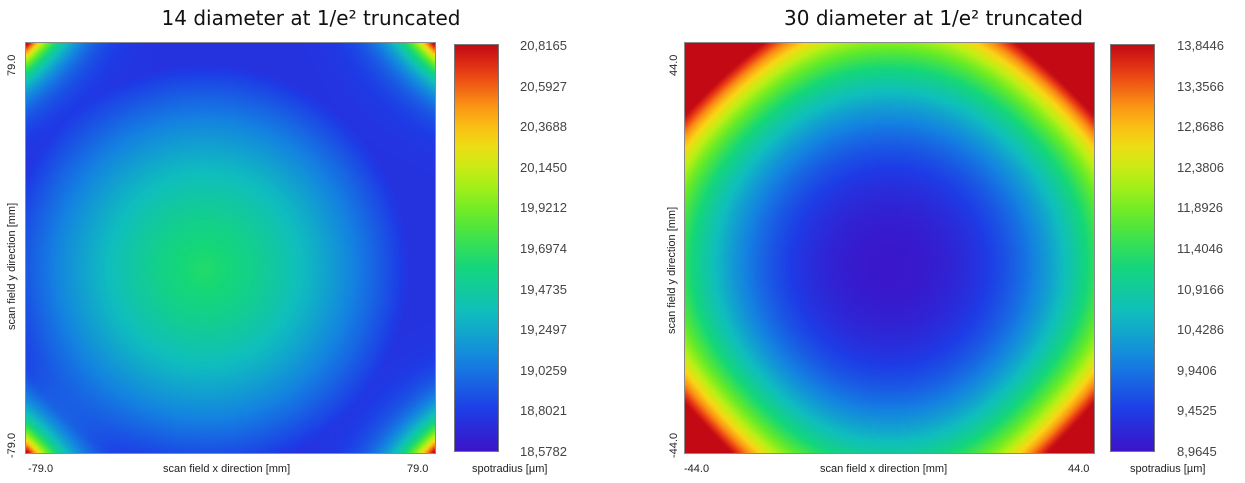  I want to click on x-tick-min: -79.0, so click(41, 469).